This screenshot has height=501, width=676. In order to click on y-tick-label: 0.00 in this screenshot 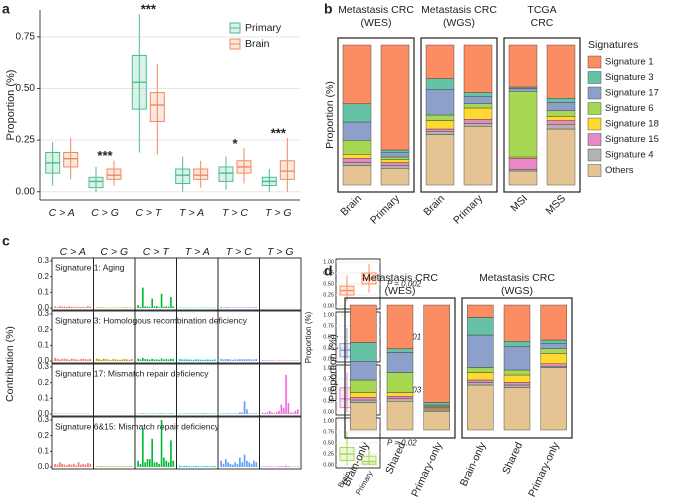, I will do `click(26, 191)`.